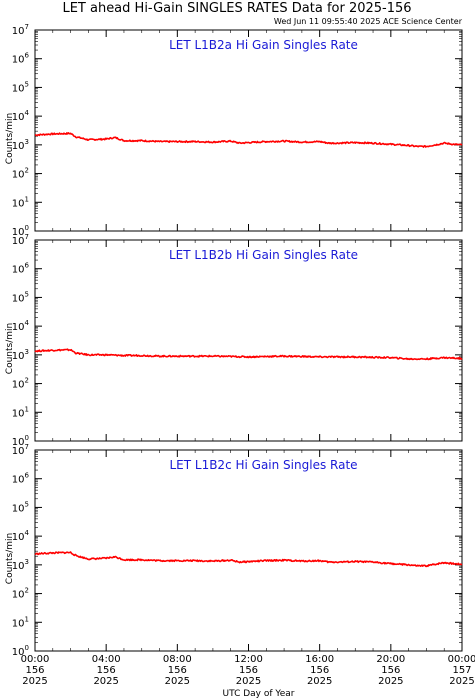 Image resolution: width=475 pixels, height=700 pixels. What do you see at coordinates (248, 659) in the screenshot?
I see `x-tick-label: 12:00` at bounding box center [248, 659].